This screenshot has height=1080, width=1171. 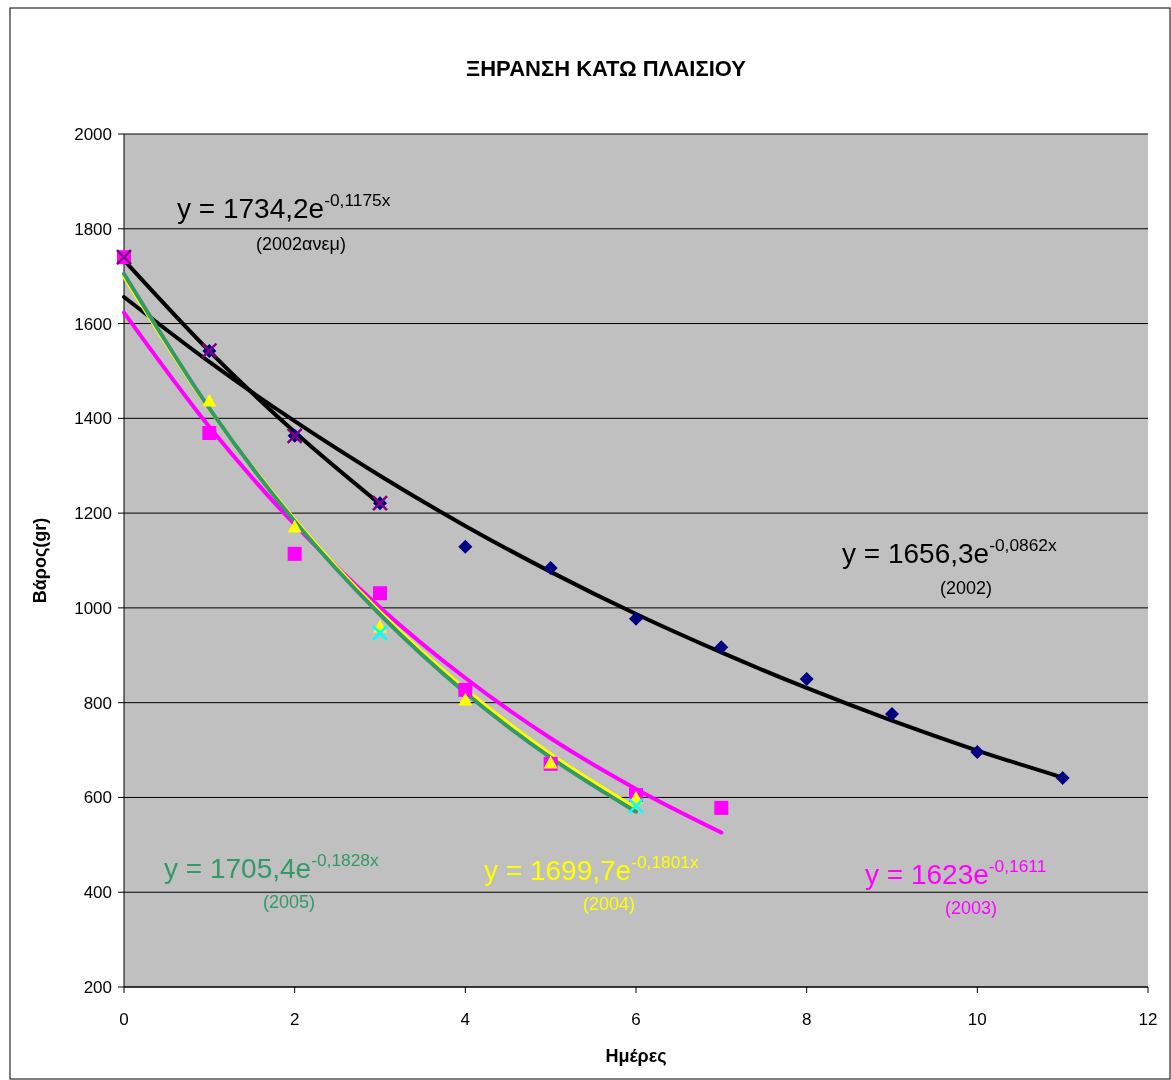 I want to click on x-axis-title: Ημέρες, so click(x=636, y=1056).